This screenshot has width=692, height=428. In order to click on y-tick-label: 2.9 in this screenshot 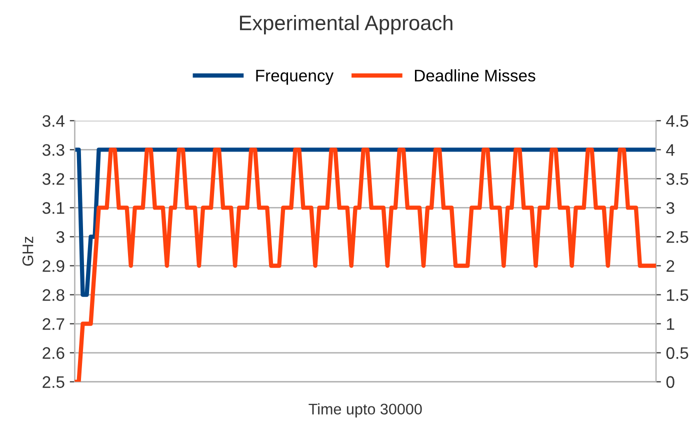, I will do `click(53, 266)`.